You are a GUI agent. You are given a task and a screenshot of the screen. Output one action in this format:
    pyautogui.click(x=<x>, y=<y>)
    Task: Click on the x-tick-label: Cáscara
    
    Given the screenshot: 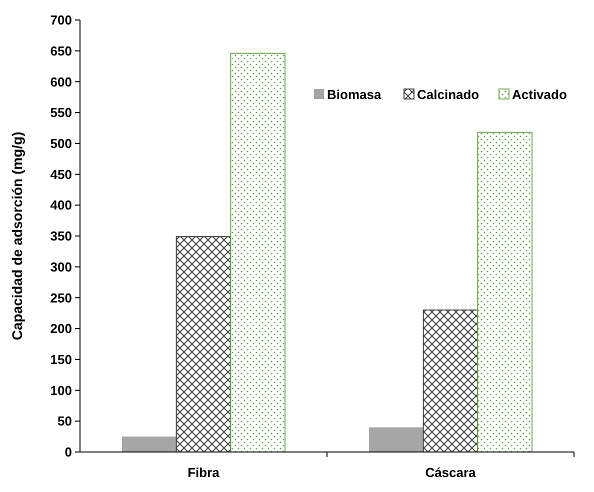 What is the action you would take?
    pyautogui.click(x=451, y=472)
    